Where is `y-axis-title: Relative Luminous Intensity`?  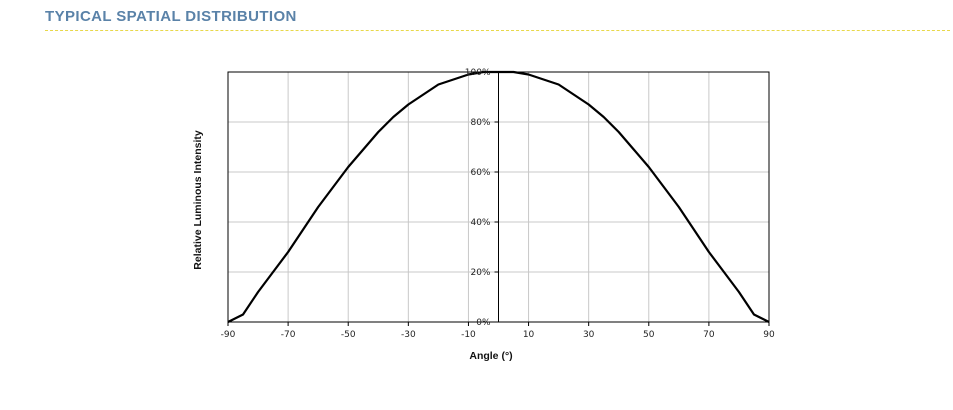 y-axis-title: Relative Luminous Intensity is located at coordinates (198, 200).